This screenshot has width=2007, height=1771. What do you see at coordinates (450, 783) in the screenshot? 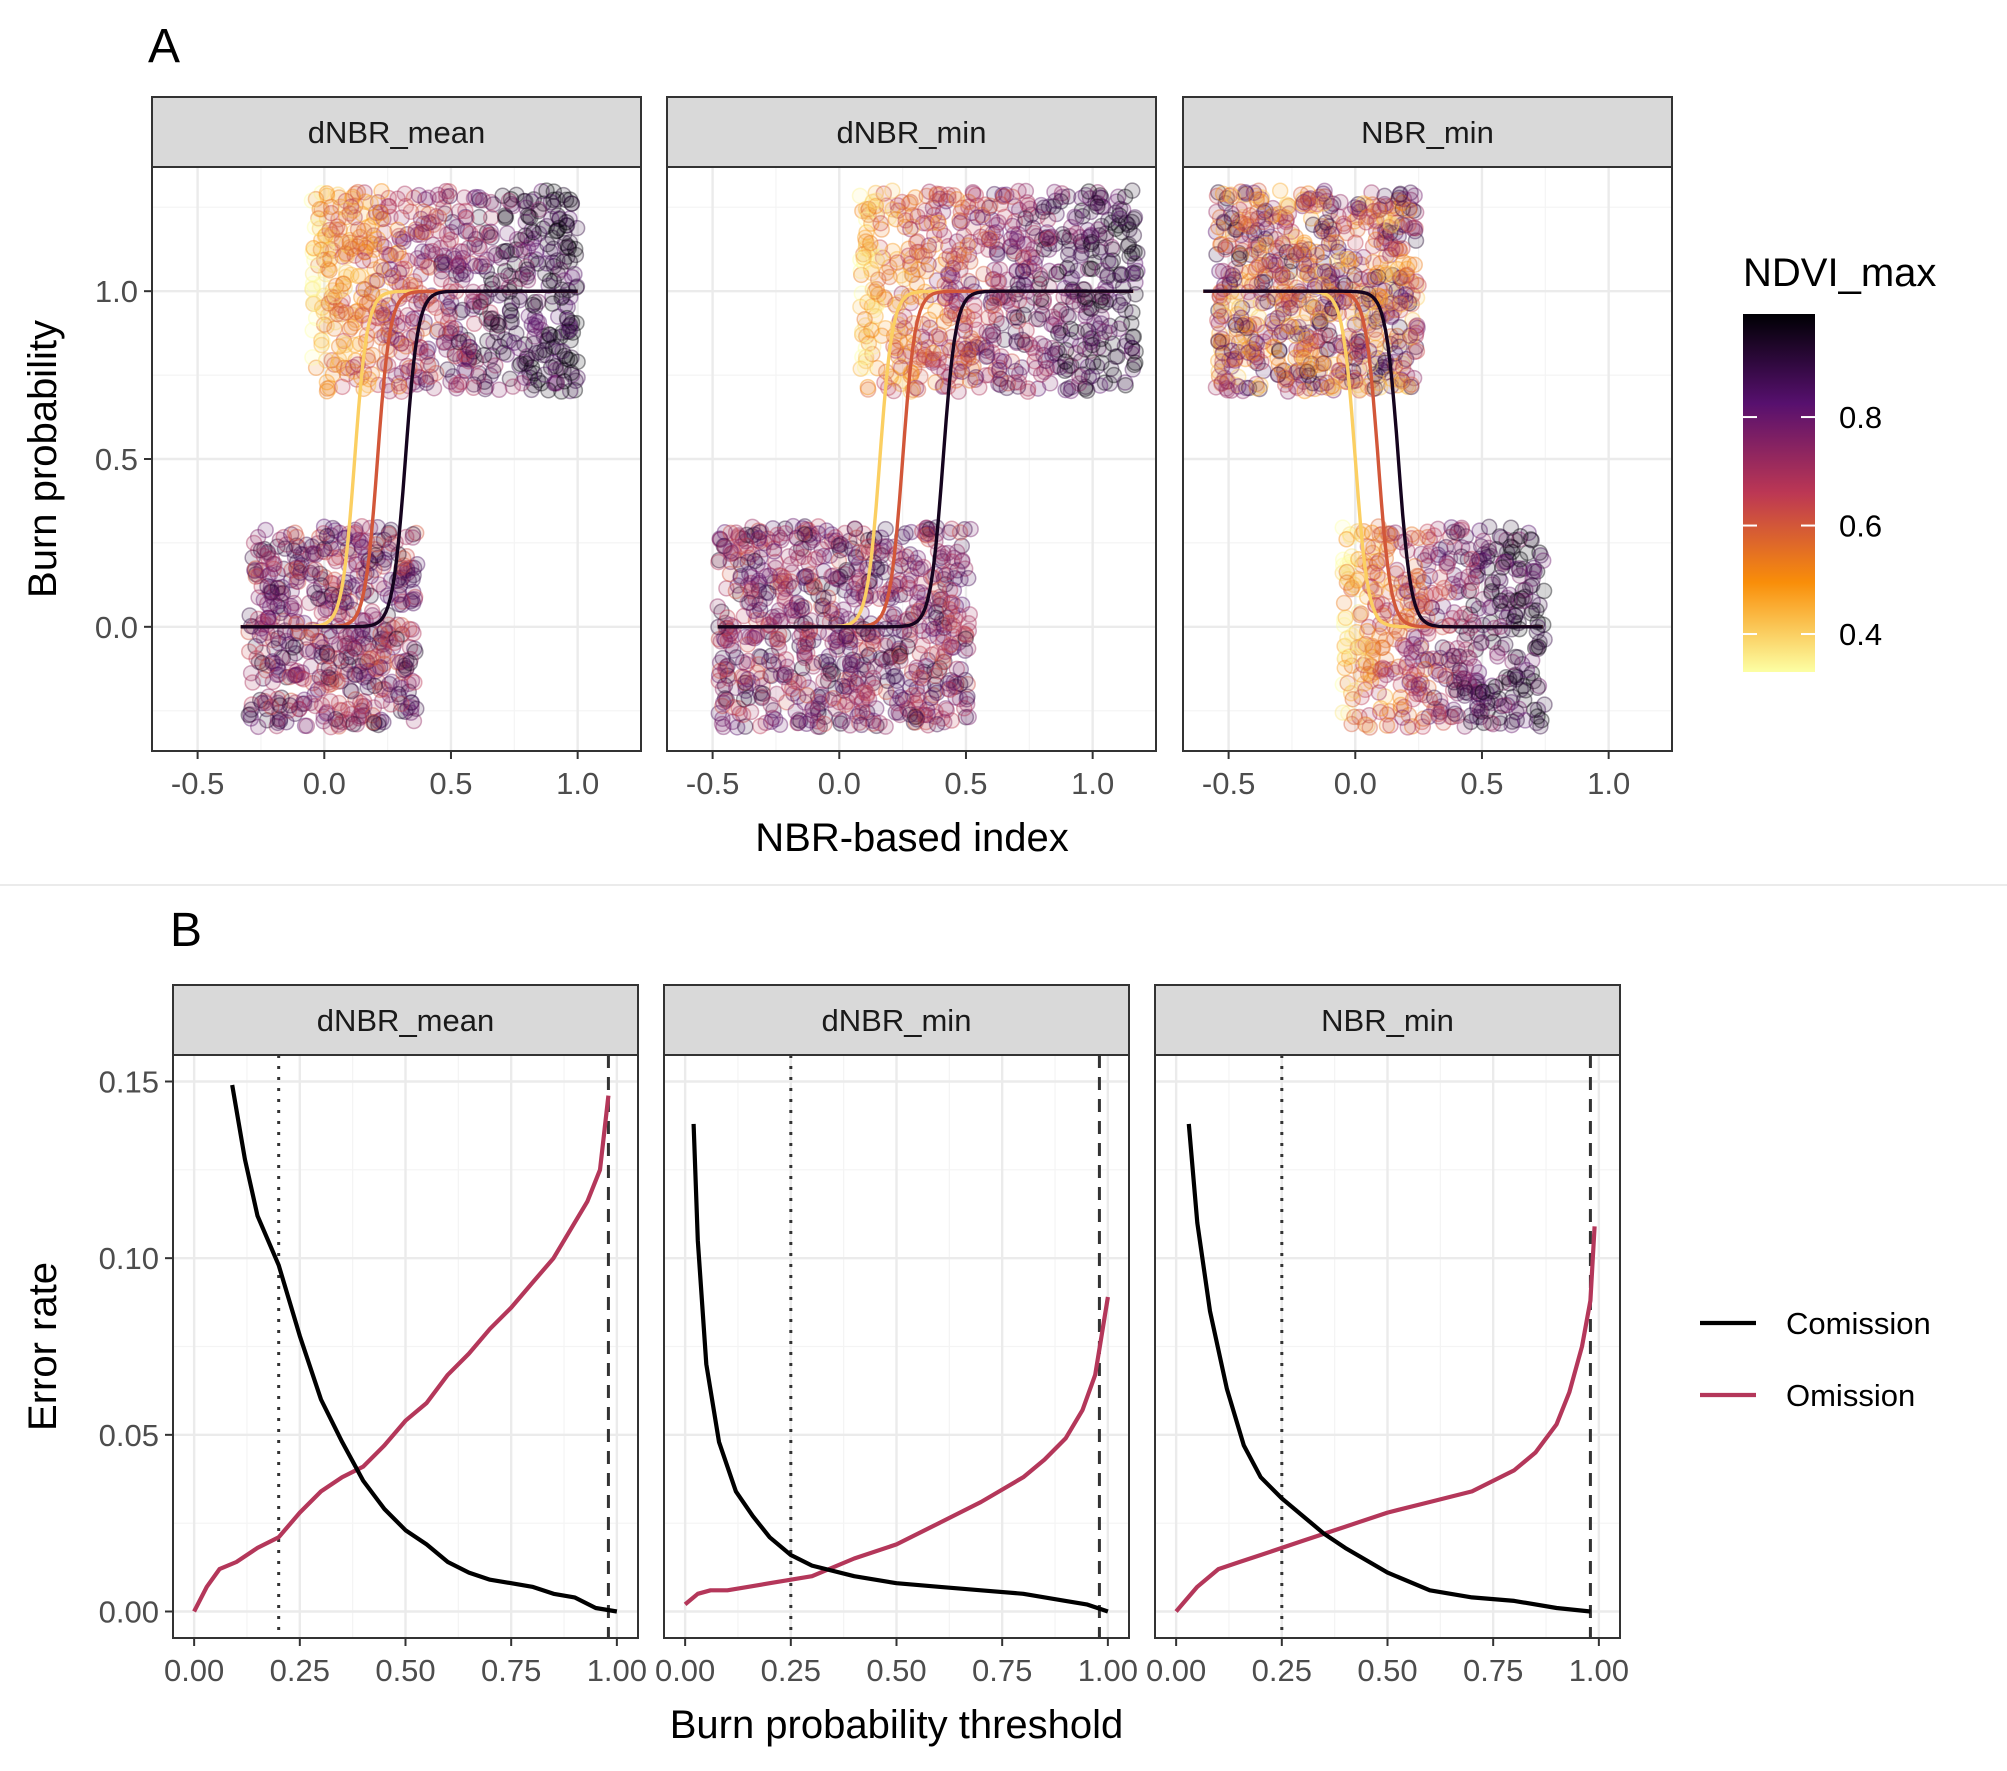
I see `x-tick-label: 0.5` at bounding box center [450, 783].